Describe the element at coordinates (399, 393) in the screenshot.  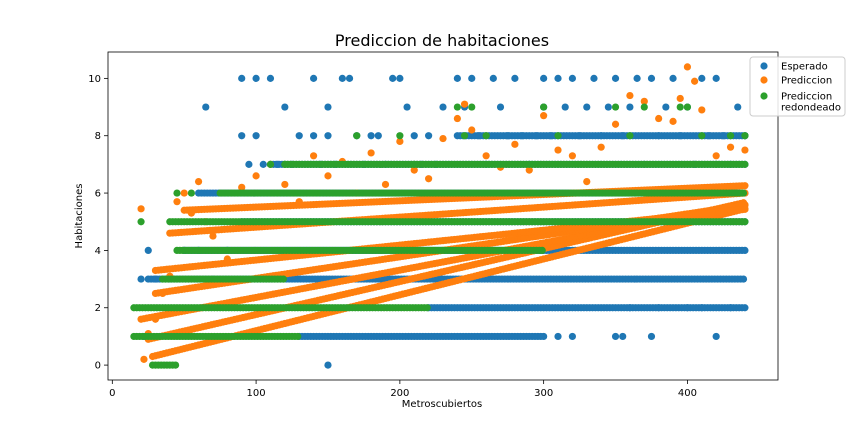
I see `x-tick-label: 200` at that location.